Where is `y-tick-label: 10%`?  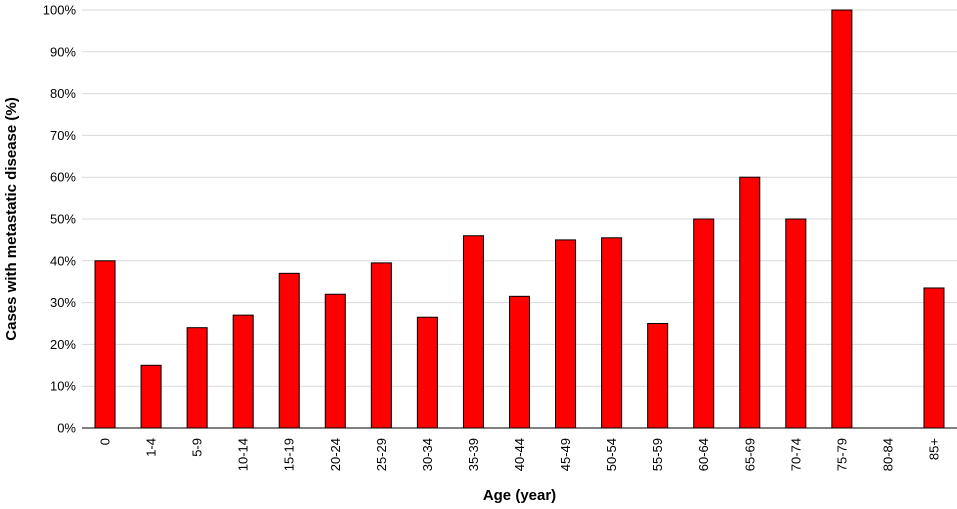 y-tick-label: 10% is located at coordinates (63, 386).